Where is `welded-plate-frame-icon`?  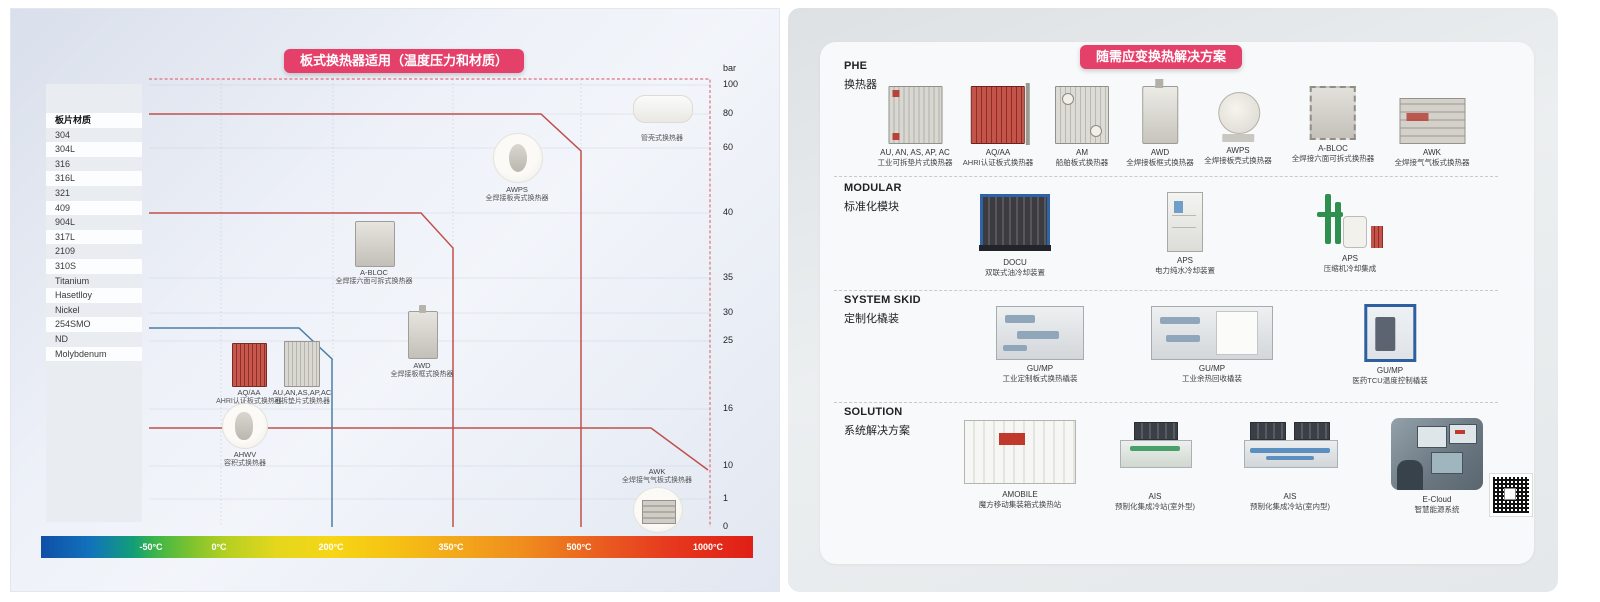 welded-plate-frame-icon is located at coordinates (1160, 111).